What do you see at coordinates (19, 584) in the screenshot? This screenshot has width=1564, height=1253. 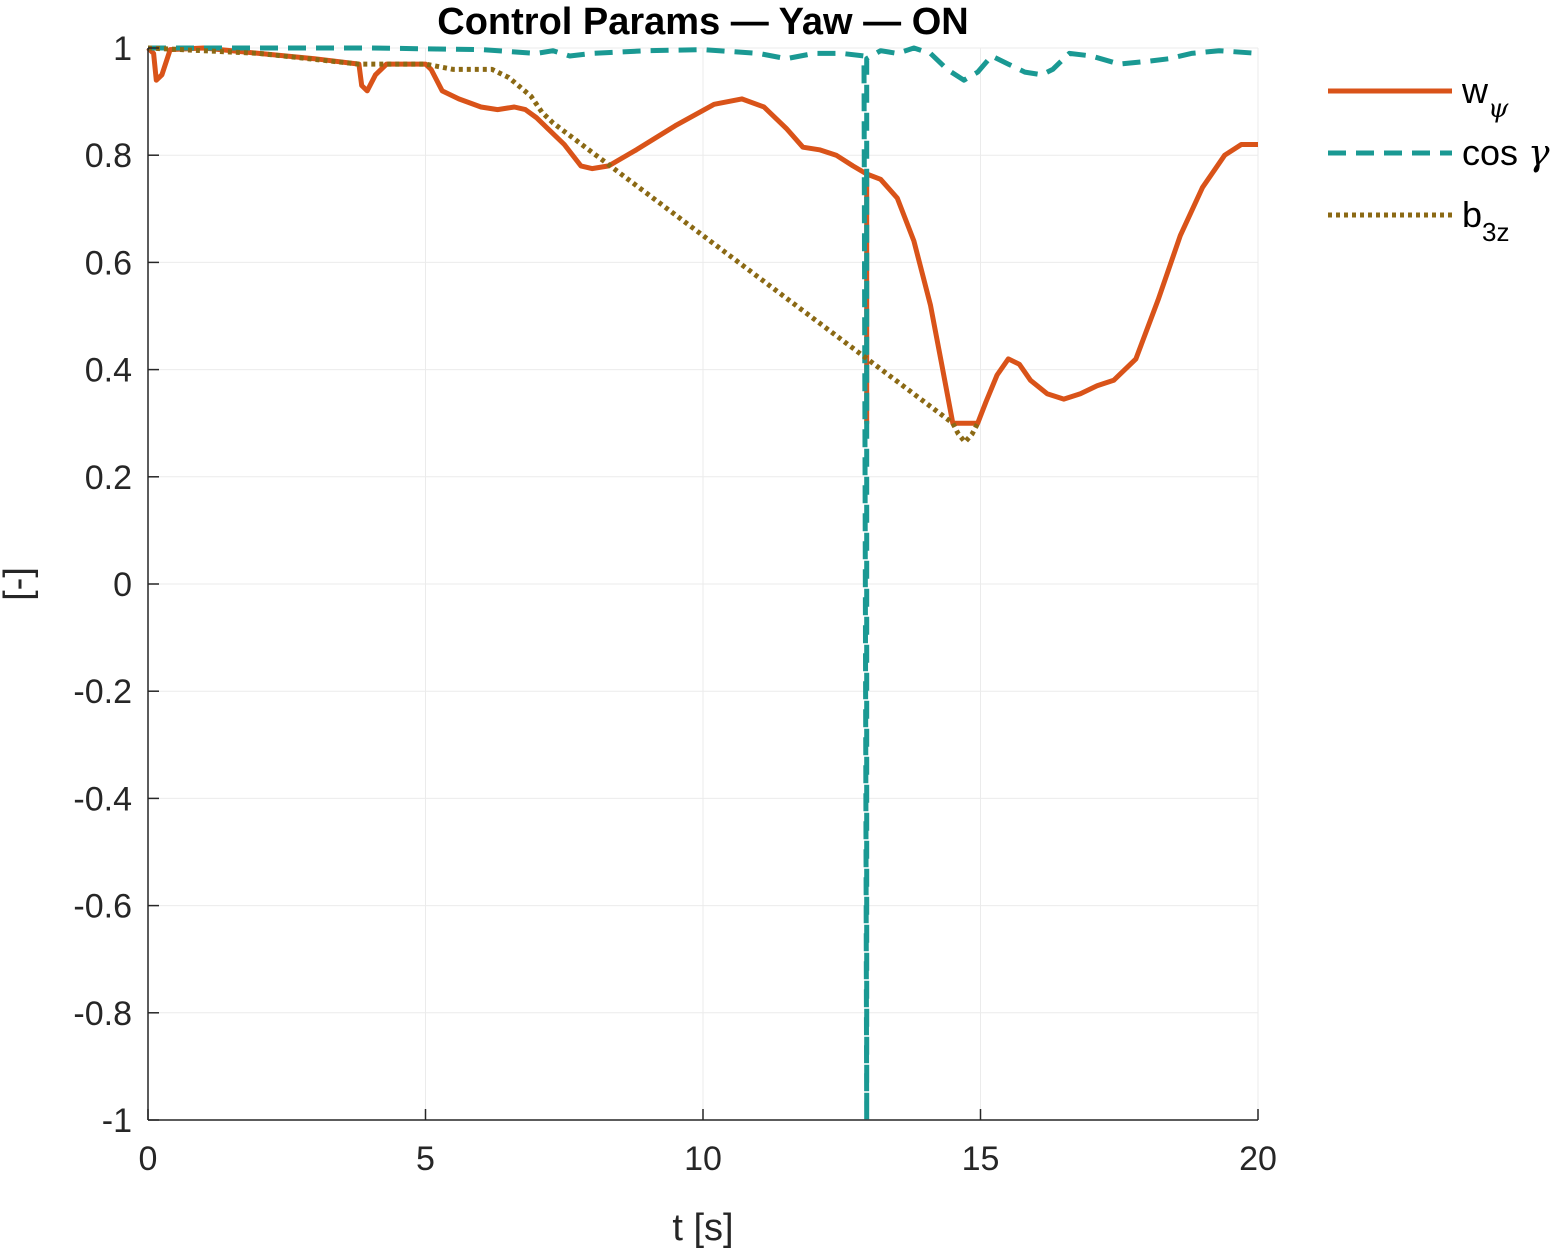 I see `y-axis-label: [-]` at bounding box center [19, 584].